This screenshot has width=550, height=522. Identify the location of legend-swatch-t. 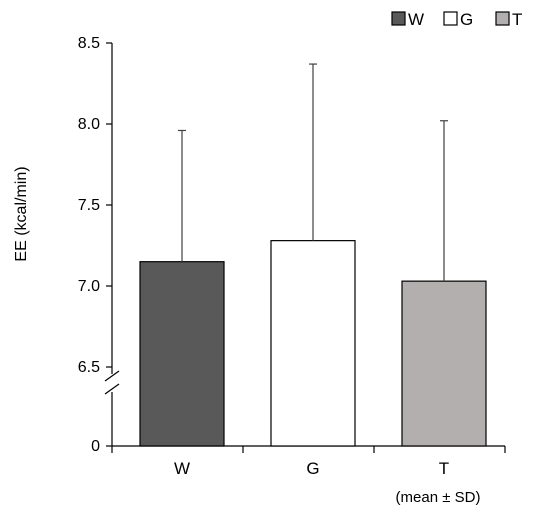
(502, 18).